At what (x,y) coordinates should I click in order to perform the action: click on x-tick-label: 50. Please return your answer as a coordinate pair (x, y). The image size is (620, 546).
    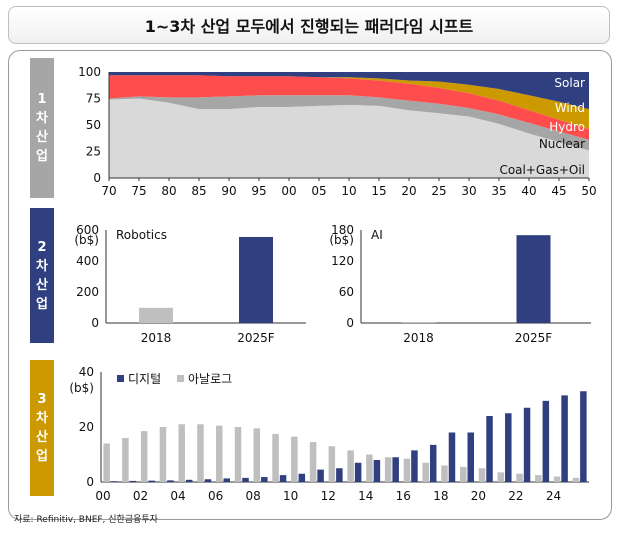
    Looking at the image, I should click on (588, 191).